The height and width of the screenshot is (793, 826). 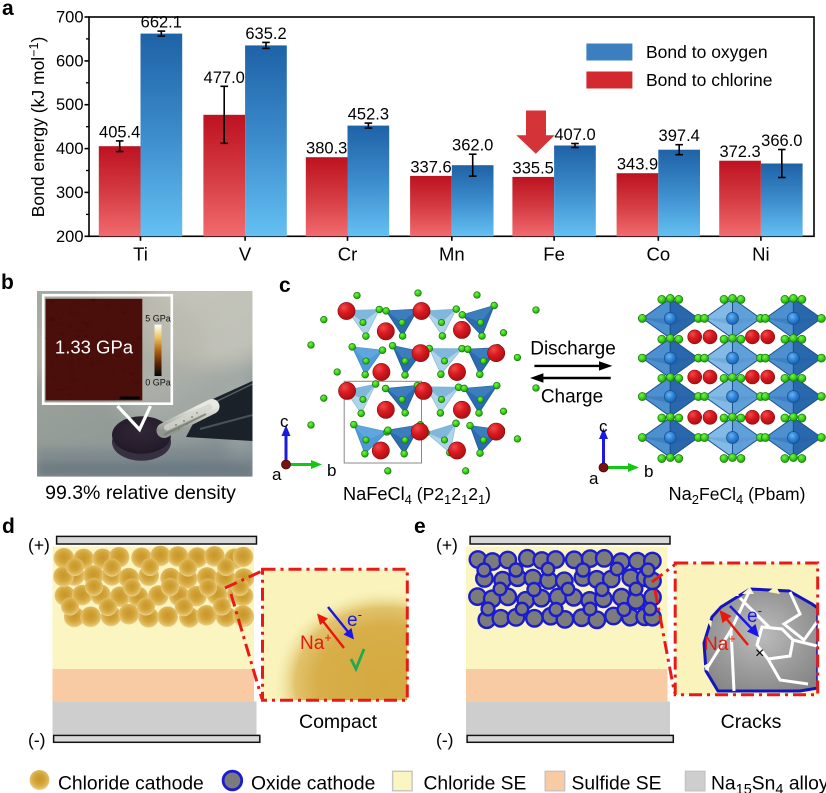 I want to click on svg-text: 200, so click(x=70, y=237).